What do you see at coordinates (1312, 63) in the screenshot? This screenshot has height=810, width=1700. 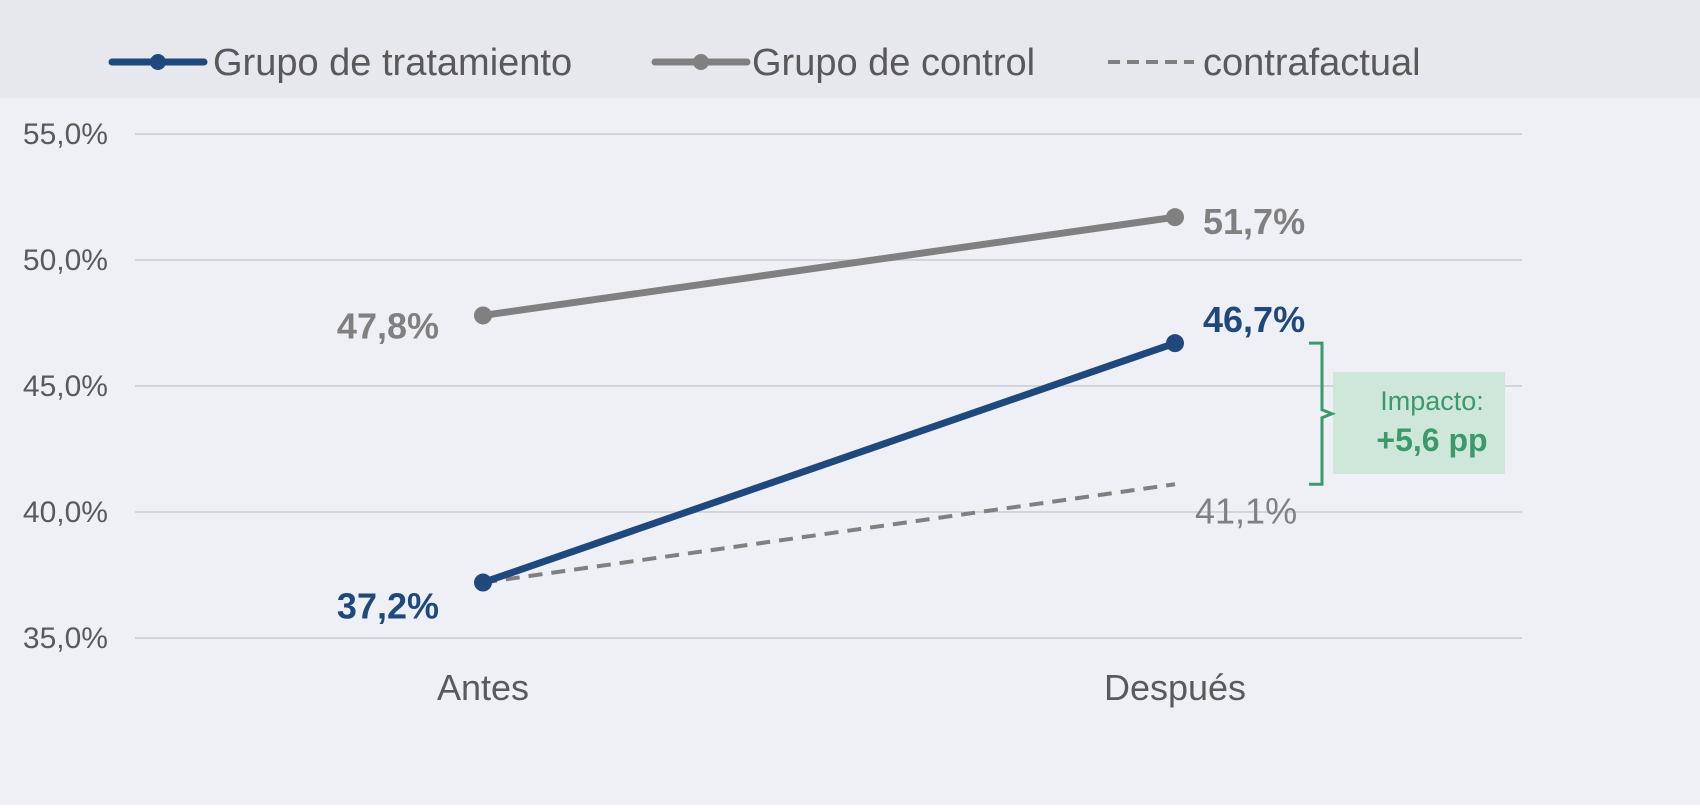 I see `legend-label: contrafactual` at bounding box center [1312, 63].